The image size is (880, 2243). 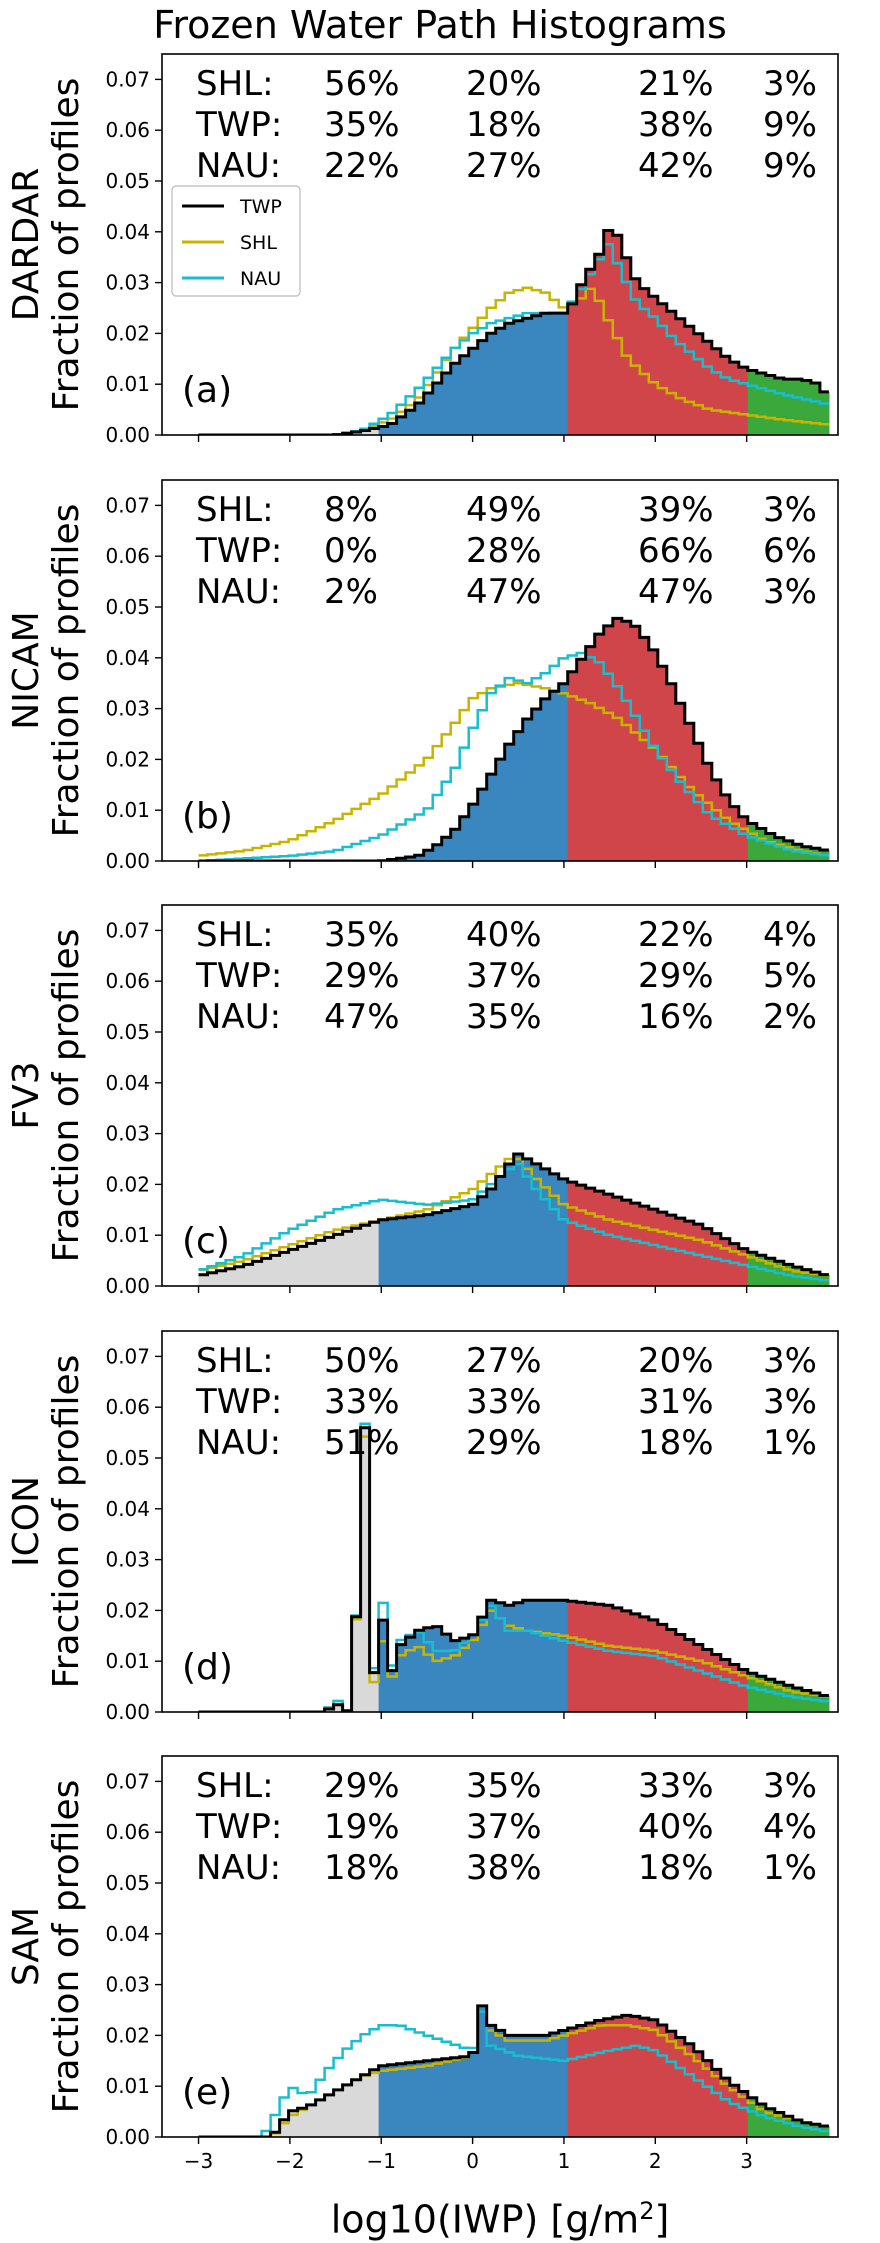 I want to click on x-tick-label: 0, so click(x=472, y=2161).